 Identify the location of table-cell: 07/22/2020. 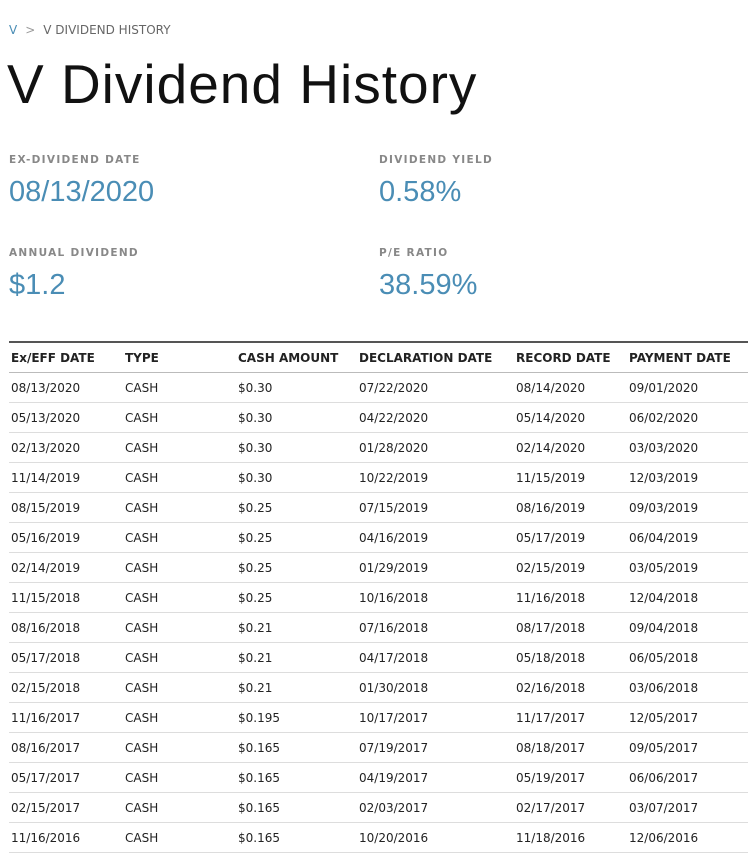
(394, 388).